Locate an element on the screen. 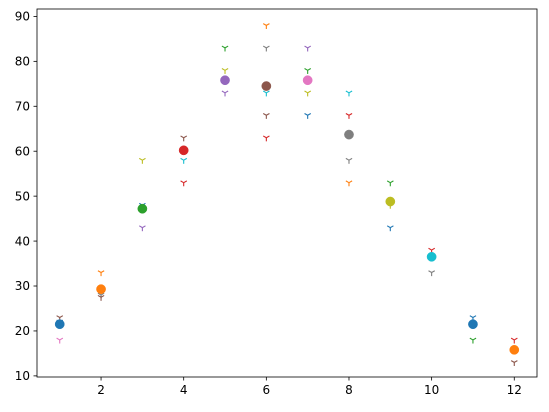 Image resolution: width=549 pixels, height=412 pixels. x-tick-label: 4 is located at coordinates (184, 390).